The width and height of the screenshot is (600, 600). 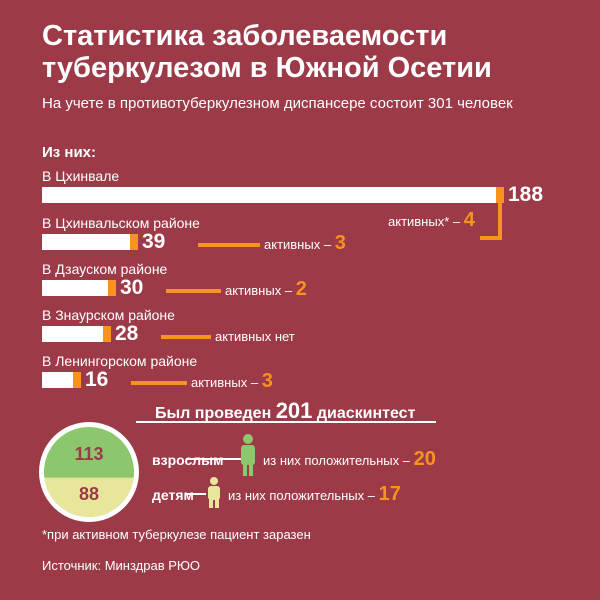 What do you see at coordinates (188, 460) in the screenshot?
I see `adults-label: взрослым` at bounding box center [188, 460].